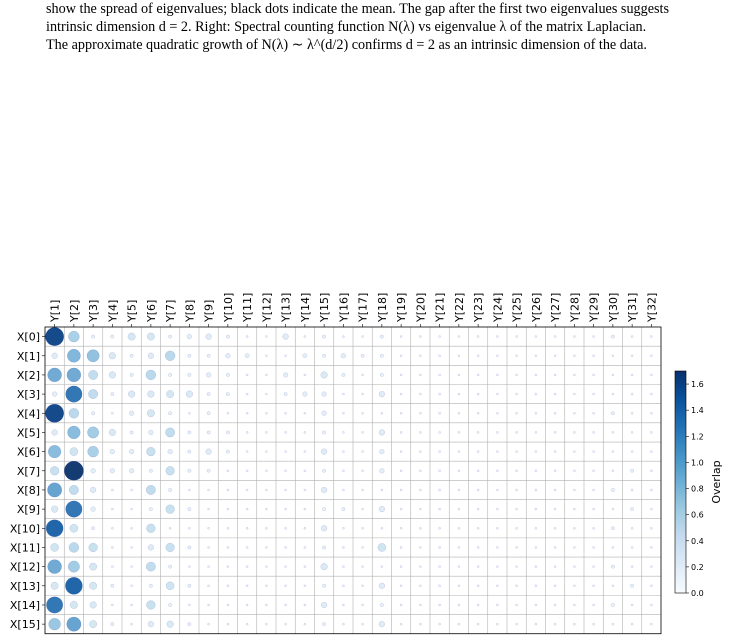 Image resolution: width=748 pixels, height=642 pixels. I want to click on bubble-X[7]-Y[4], so click(112, 471).